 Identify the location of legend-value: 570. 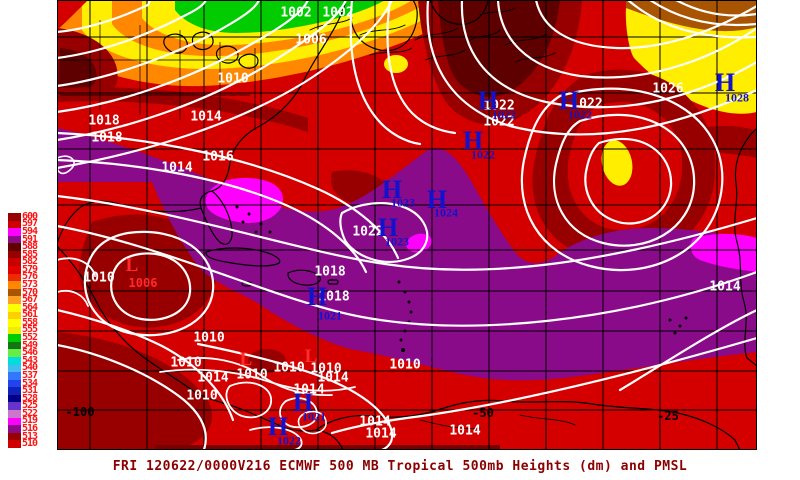
(30, 292).